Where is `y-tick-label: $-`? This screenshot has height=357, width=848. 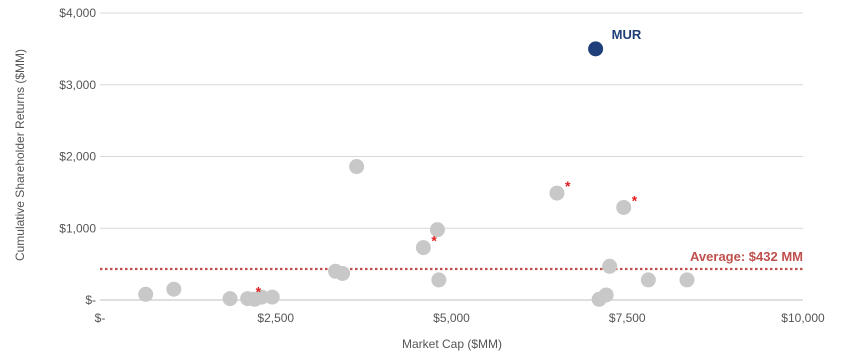 y-tick-label: $- is located at coordinates (90, 300).